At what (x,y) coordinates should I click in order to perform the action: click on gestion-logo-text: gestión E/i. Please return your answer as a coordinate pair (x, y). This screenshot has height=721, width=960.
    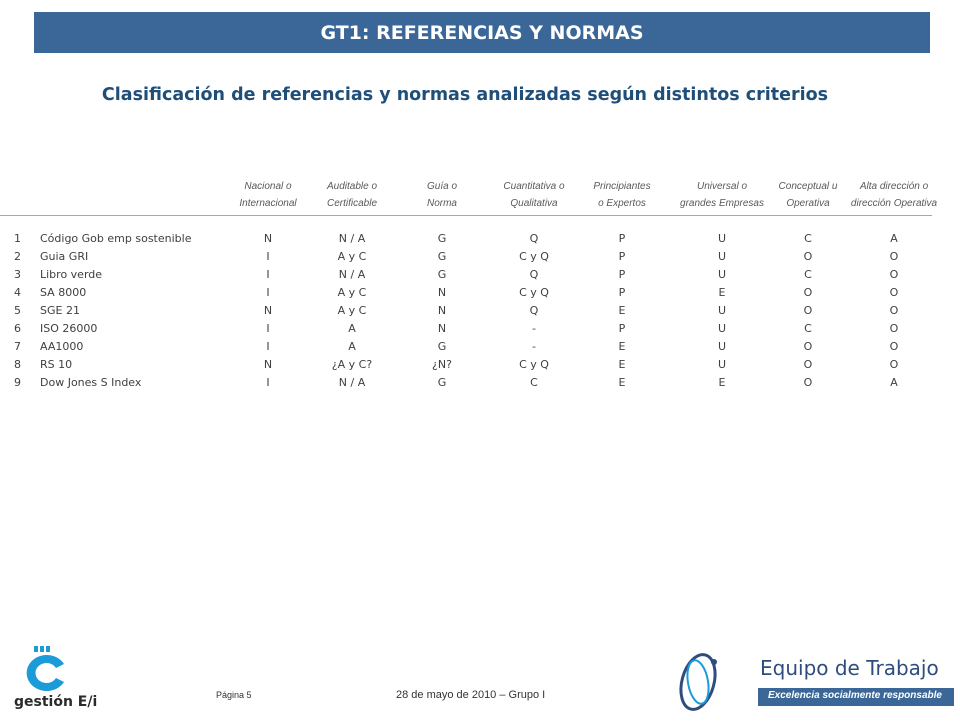
    Looking at the image, I should click on (56, 702).